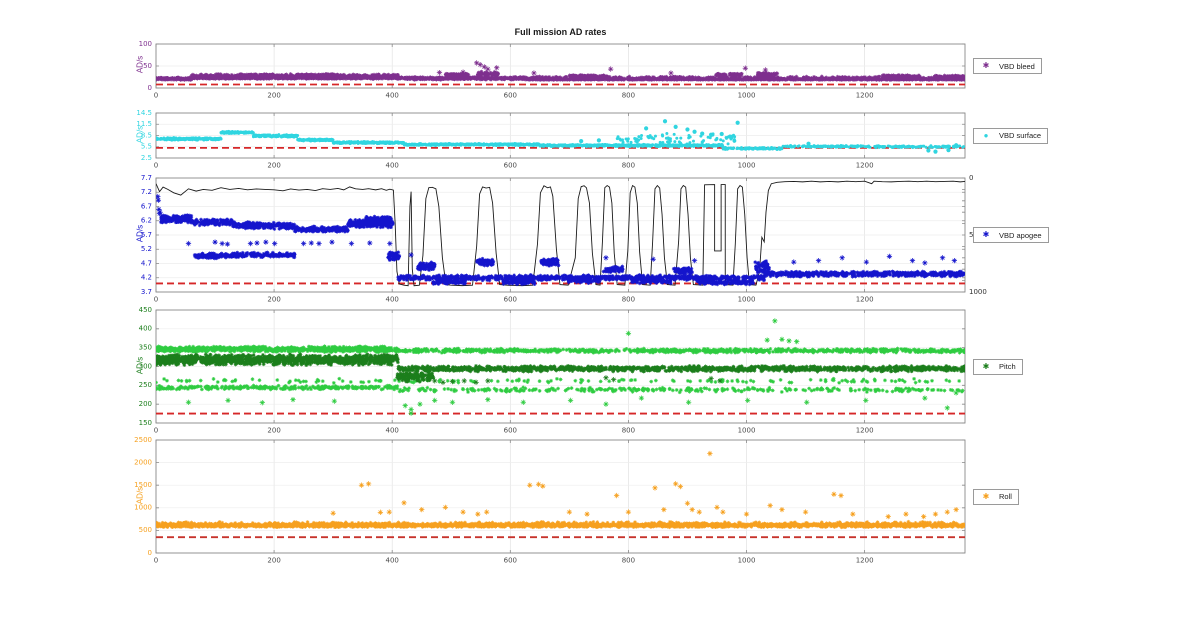  I want to click on vbd-bleed-marker-icon: ✱, so click(986, 65).